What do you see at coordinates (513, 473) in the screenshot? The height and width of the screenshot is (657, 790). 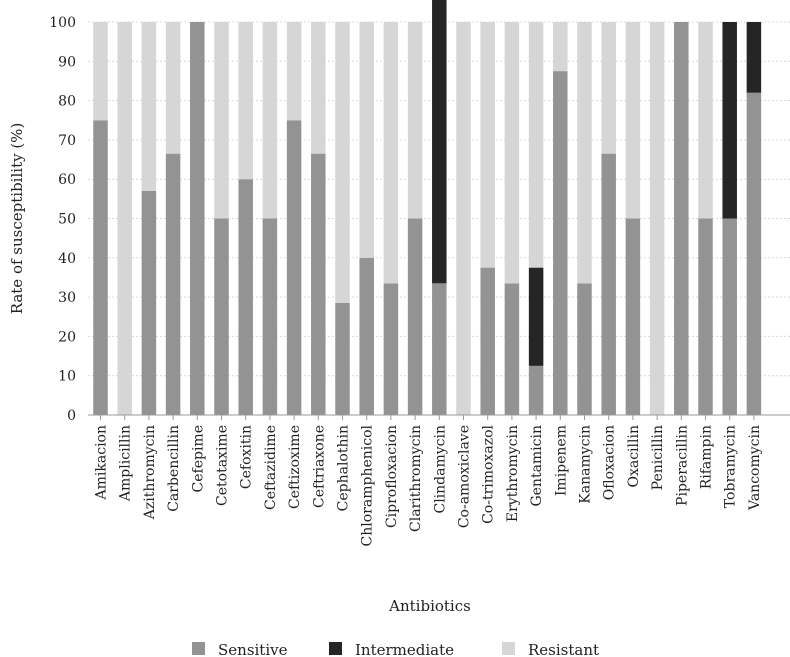 I see `x-tick-label: Erythromycin` at bounding box center [513, 473].